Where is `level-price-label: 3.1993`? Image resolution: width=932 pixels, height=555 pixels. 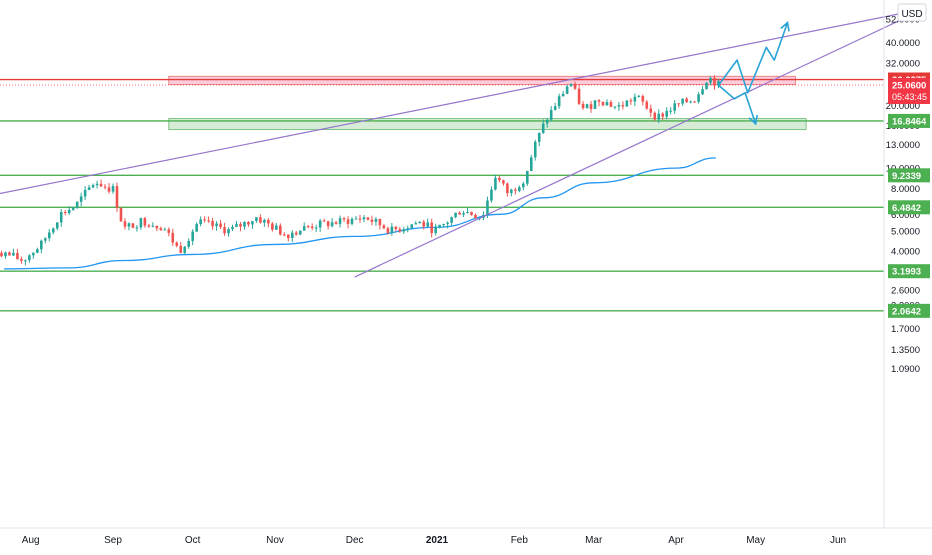 level-price-label: 3.1993 is located at coordinates (906, 272).